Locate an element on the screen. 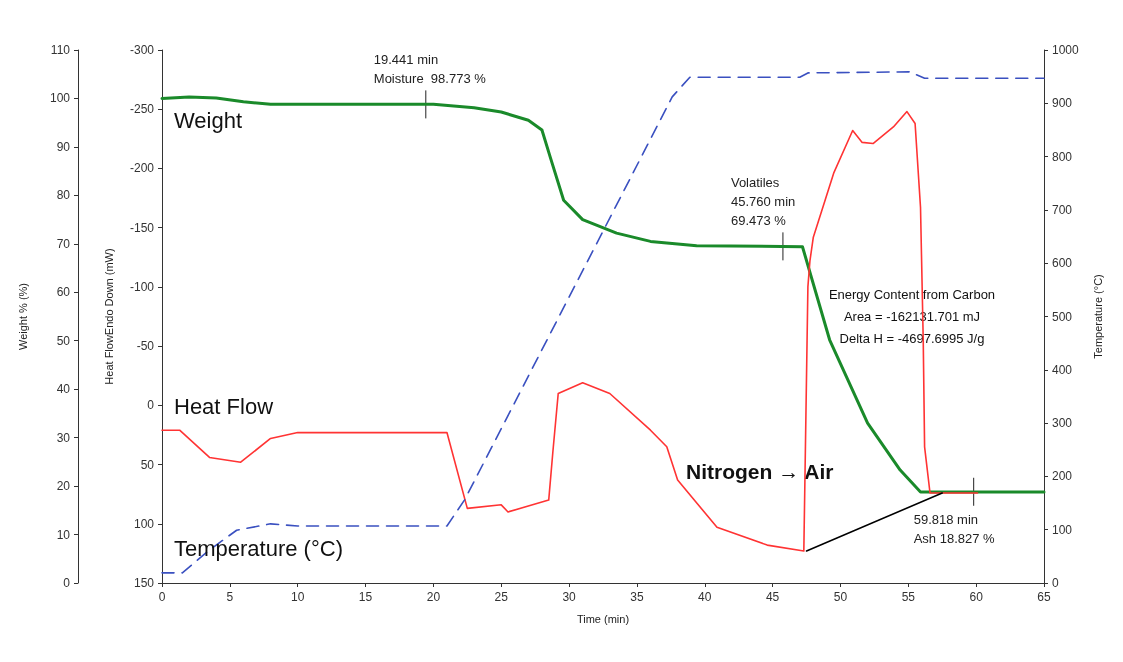 Image resolution: width=1123 pixels, height=662 pixels. y3-tick-label: 200 is located at coordinates (1062, 476).